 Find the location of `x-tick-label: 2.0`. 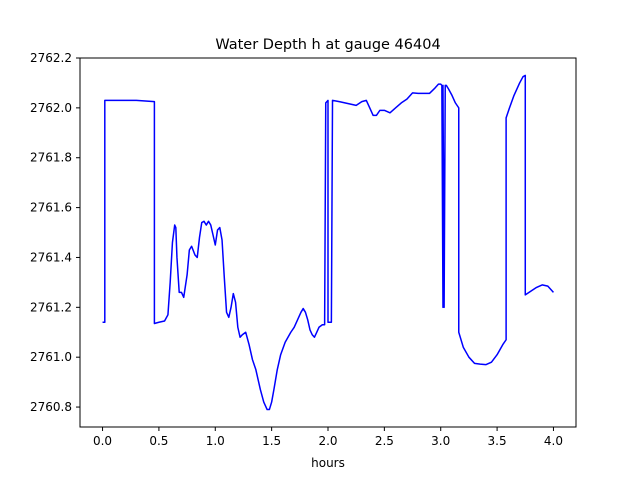

x-tick-label: 2.0 is located at coordinates (327, 441).